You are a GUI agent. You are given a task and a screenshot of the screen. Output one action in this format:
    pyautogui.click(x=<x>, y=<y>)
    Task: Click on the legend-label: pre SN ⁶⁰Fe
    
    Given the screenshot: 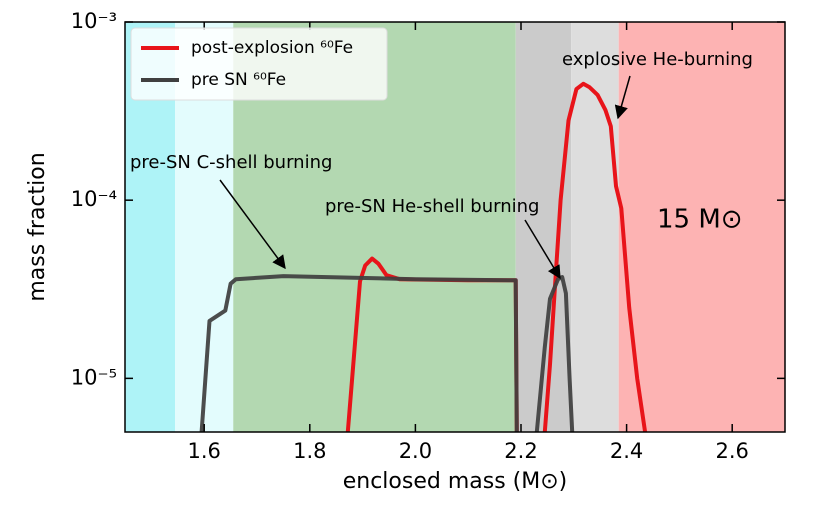 What is the action you would take?
    pyautogui.click(x=238, y=80)
    